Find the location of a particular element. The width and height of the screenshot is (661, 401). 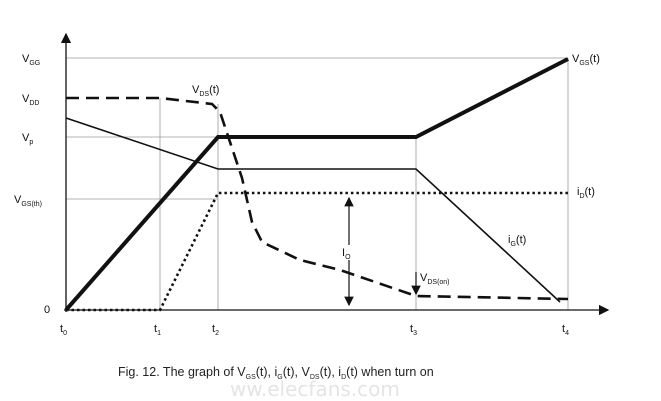

t2-label: t2 is located at coordinates (215, 330).